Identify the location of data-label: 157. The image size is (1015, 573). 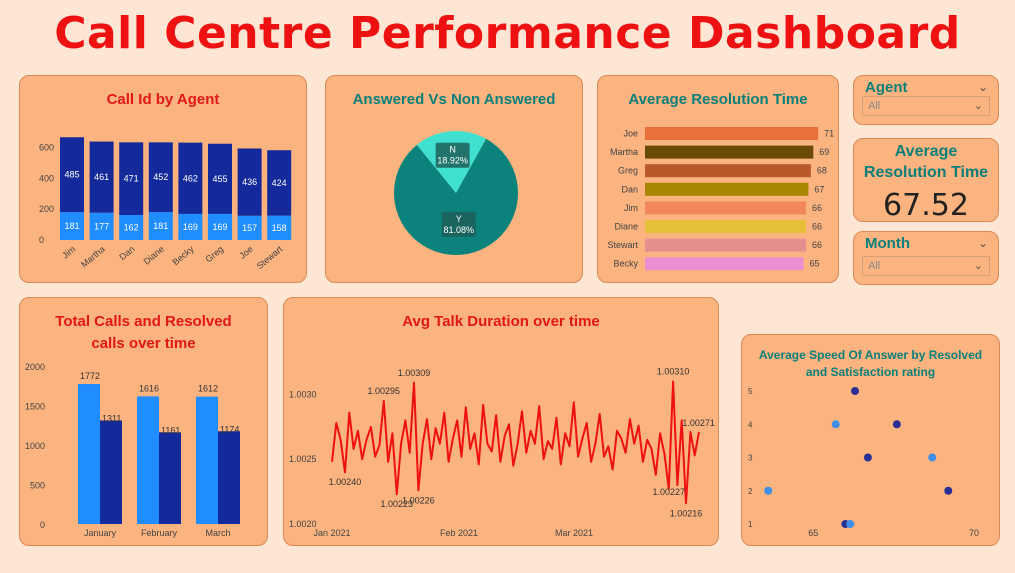
(249, 228).